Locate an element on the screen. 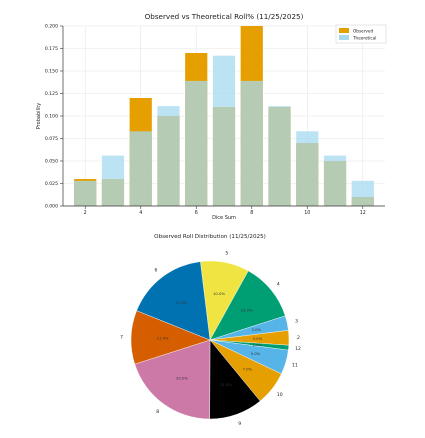  y-tick-label: 0.050 is located at coordinates (51, 162).